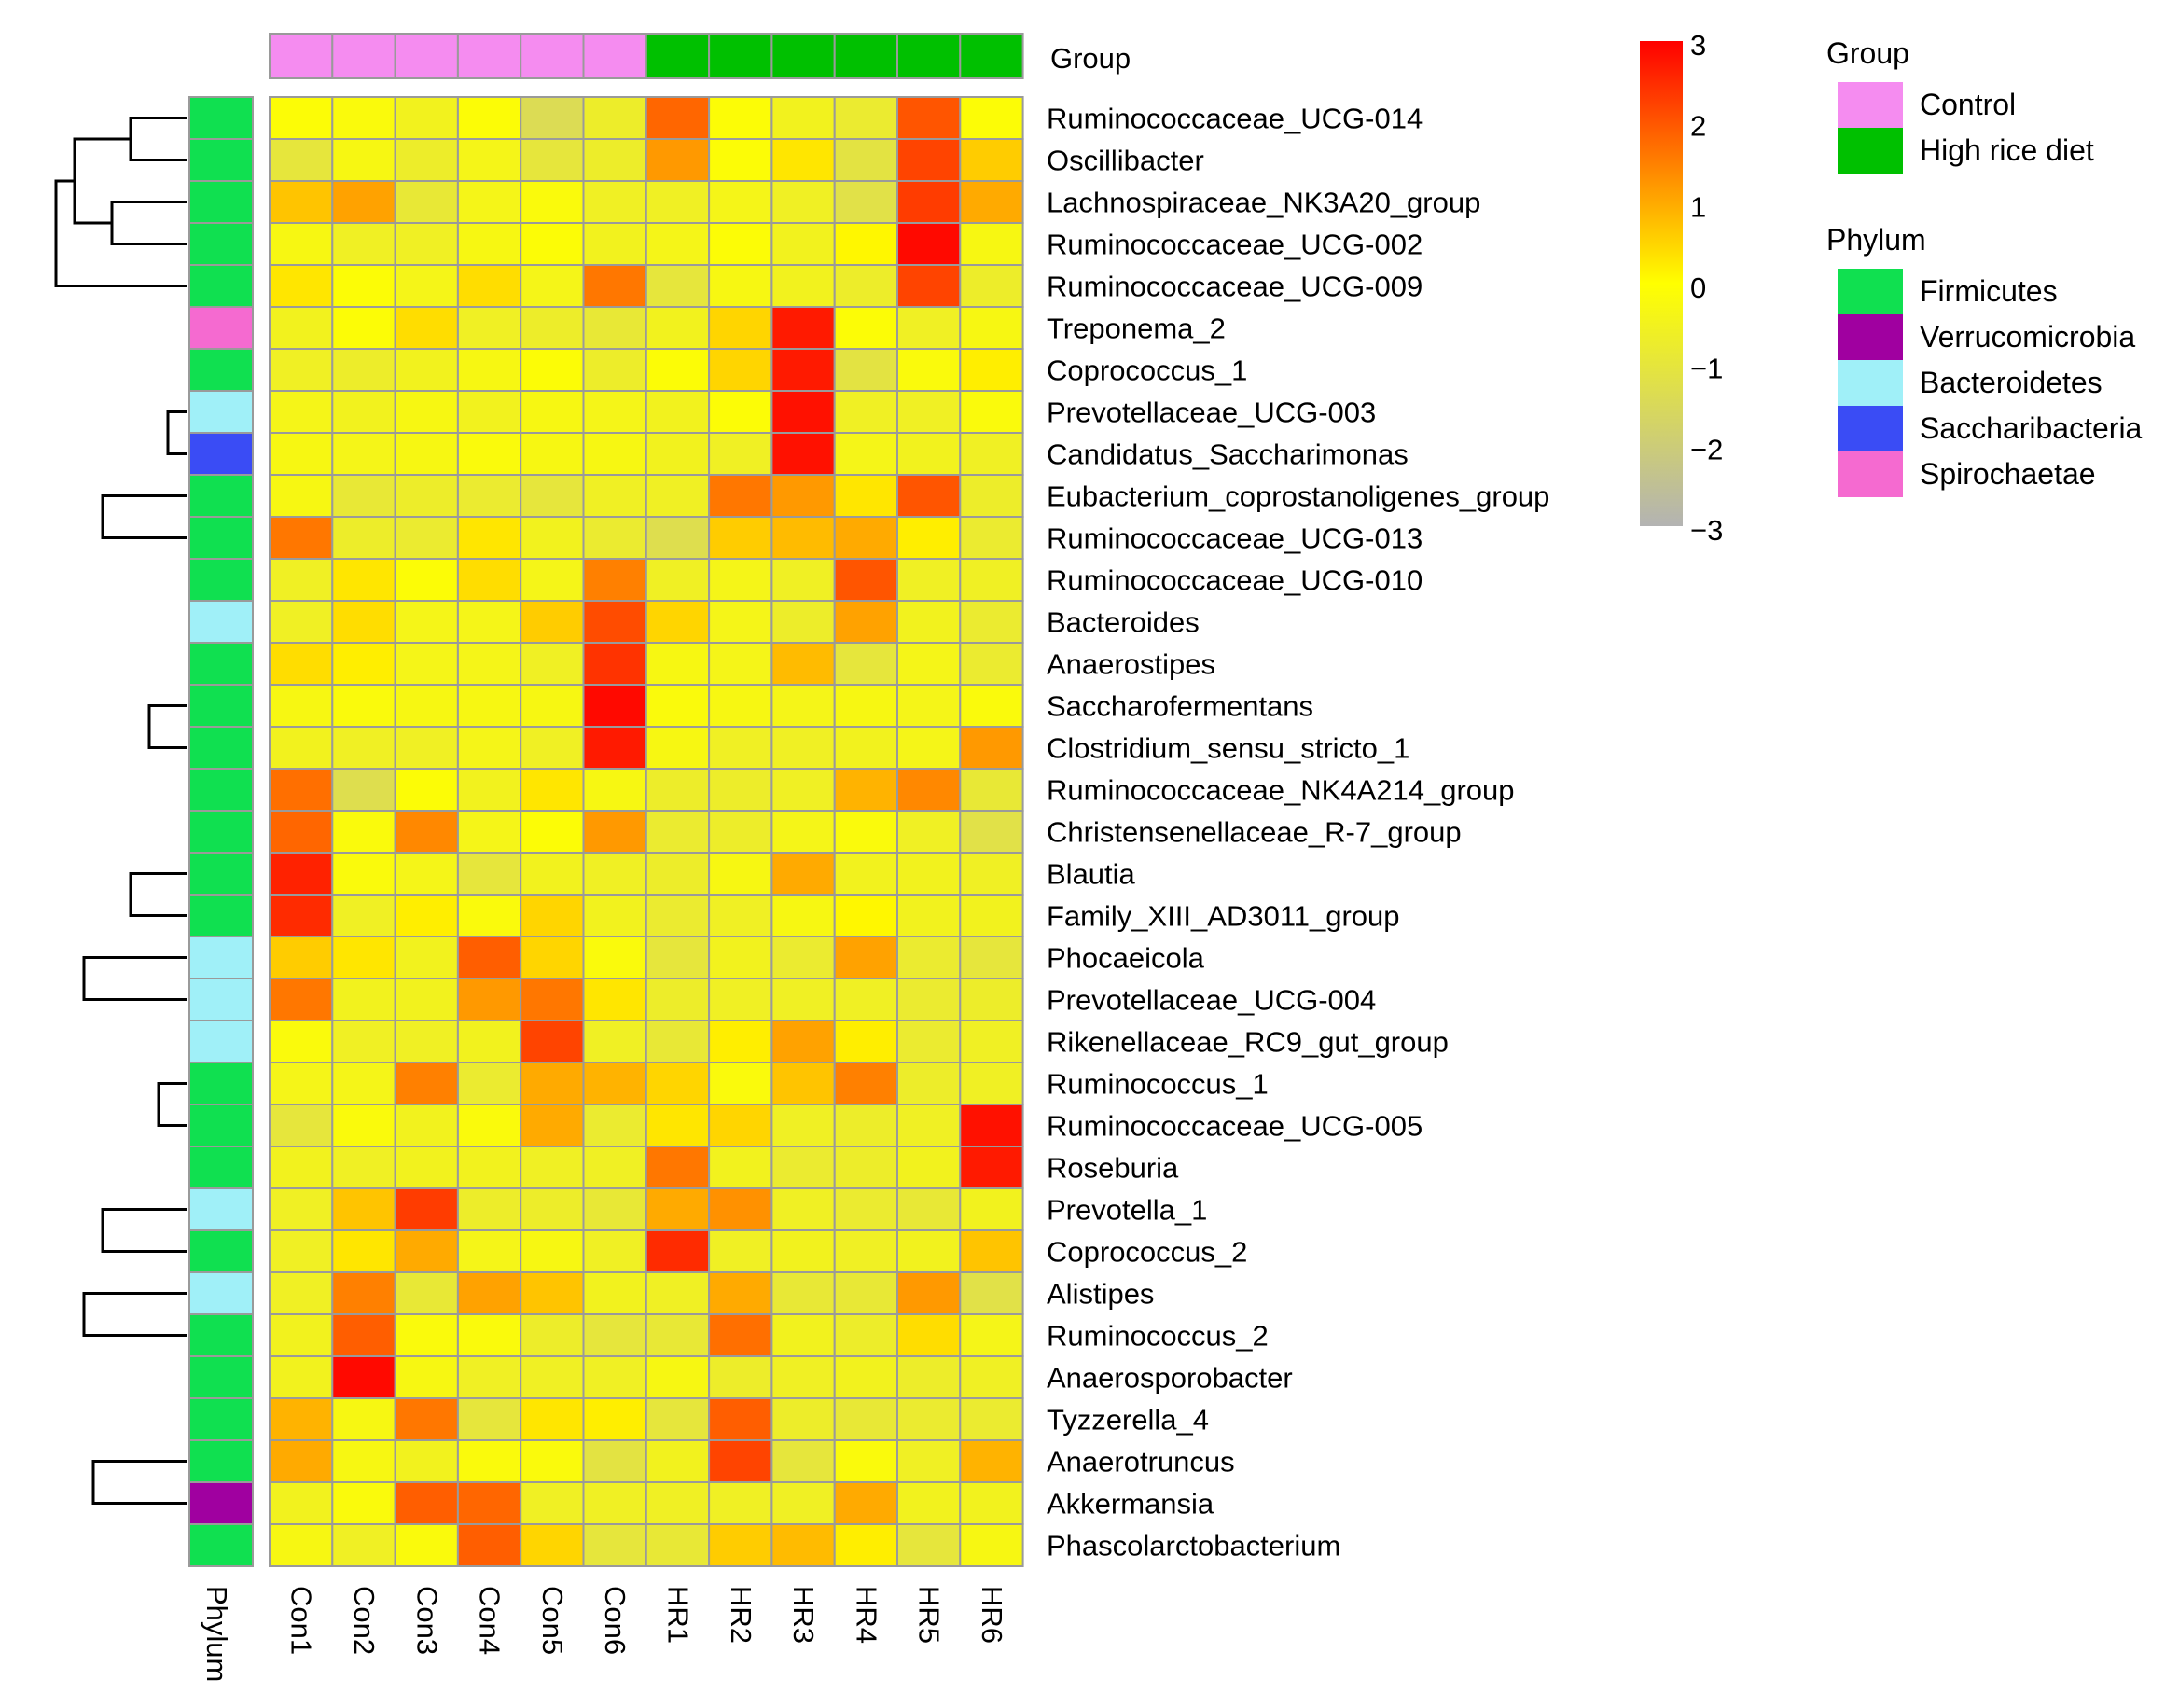 The image size is (2165, 1708). What do you see at coordinates (1263, 203) in the screenshot?
I see `row-label: Lachnospiraceae_NK3A20_group` at bounding box center [1263, 203].